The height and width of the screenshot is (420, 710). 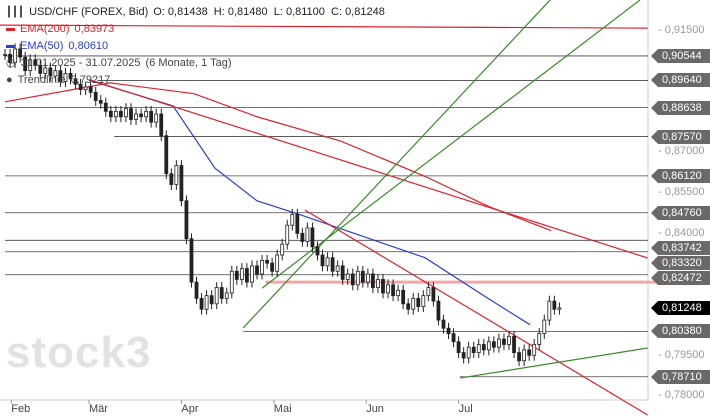 I want to click on y-tick-label: - 0,91500, so click(x=681, y=29).